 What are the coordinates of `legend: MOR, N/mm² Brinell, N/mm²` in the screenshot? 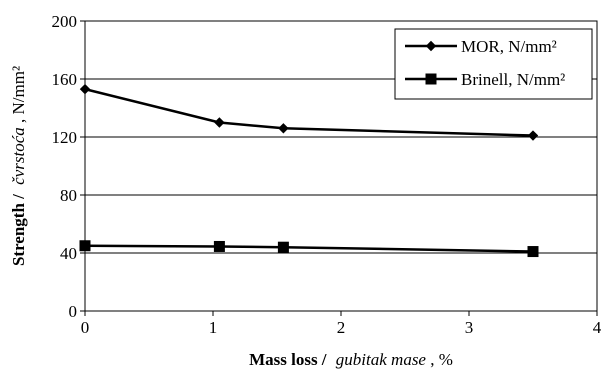 It's located at (493, 64).